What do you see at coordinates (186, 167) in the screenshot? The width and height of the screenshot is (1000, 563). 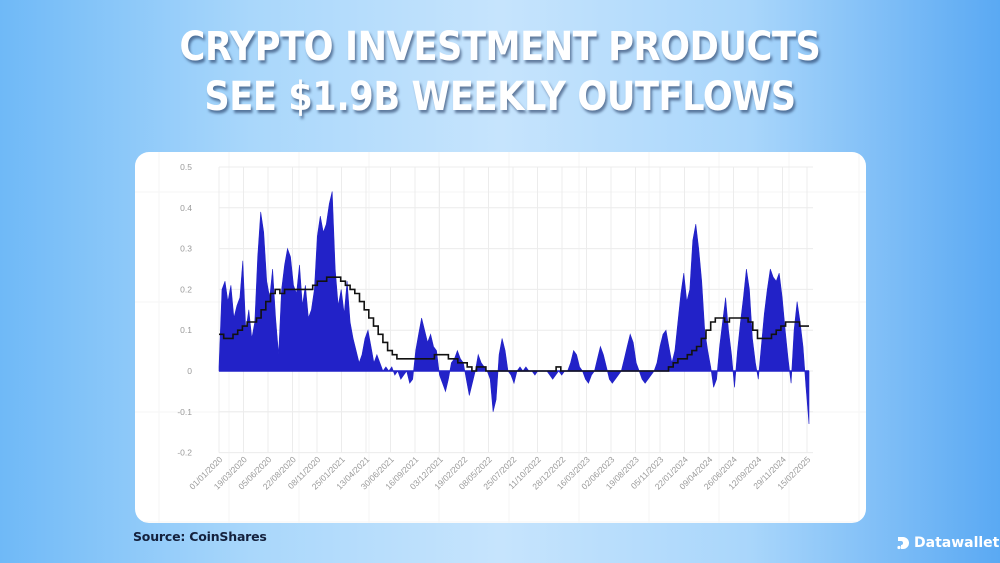 I see `y-tick-label: 0.5` at bounding box center [186, 167].